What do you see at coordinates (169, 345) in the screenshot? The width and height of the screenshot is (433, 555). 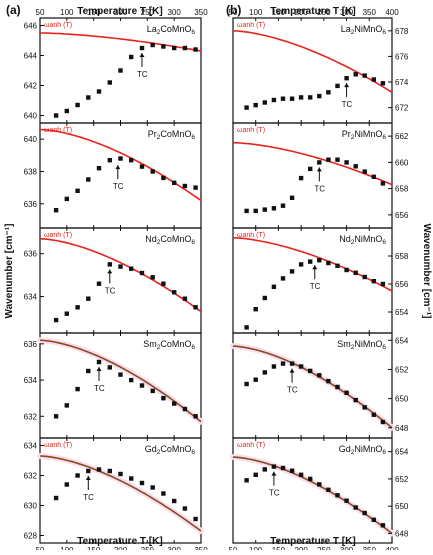 I see `compound-label: Sm2CoMnO6` at bounding box center [169, 345].